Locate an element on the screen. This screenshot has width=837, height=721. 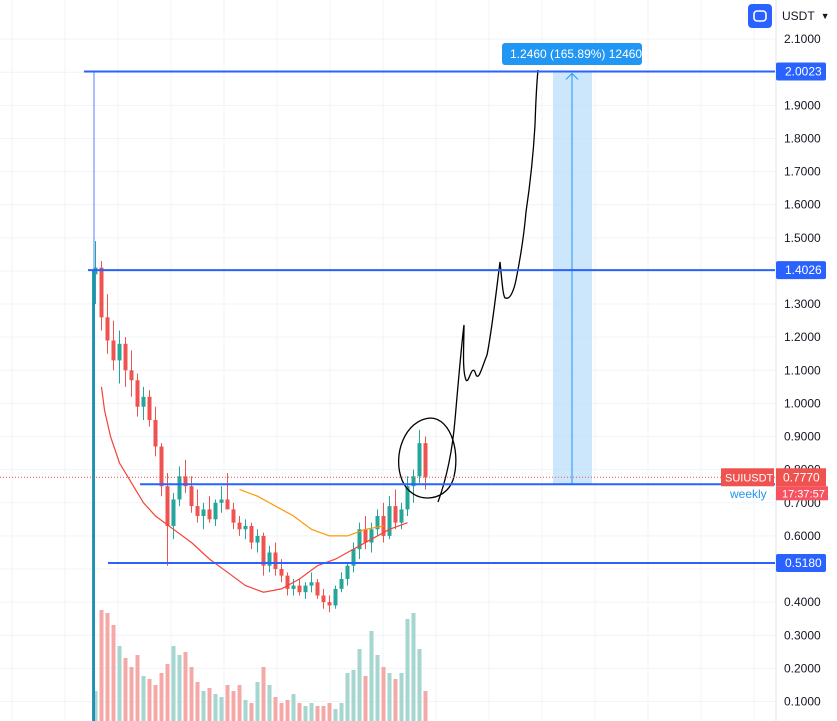
level-label: 1.4026 is located at coordinates (803, 270).